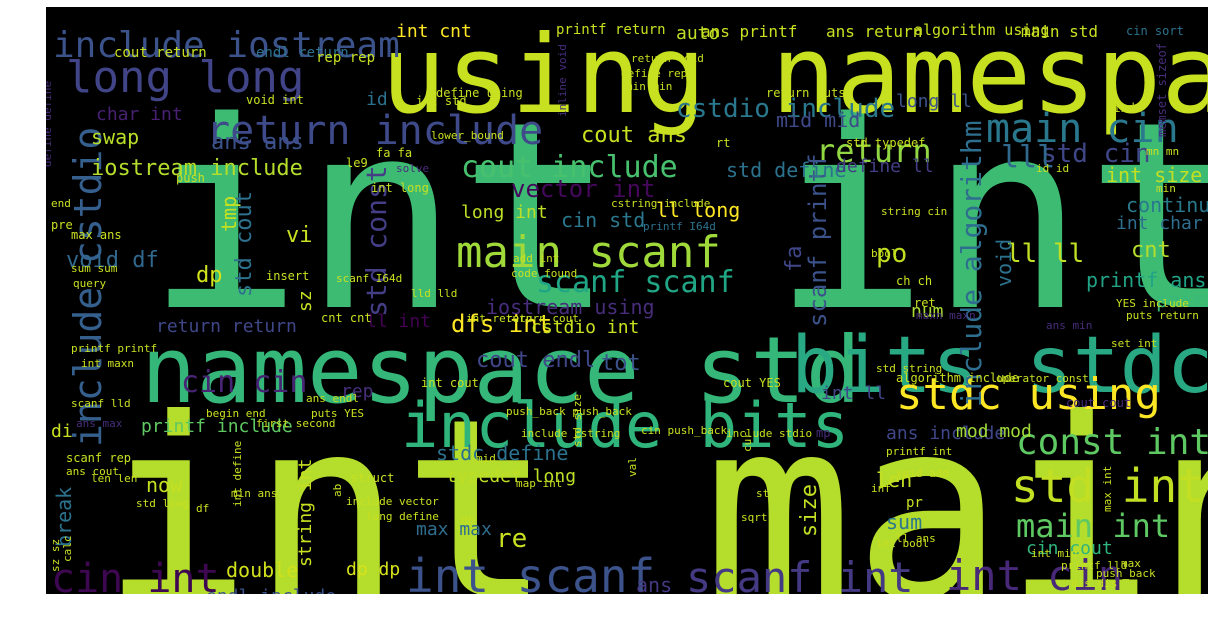  What do you see at coordinates (402, 516) in the screenshot?
I see `cloud-word-186: long define` at bounding box center [402, 516].